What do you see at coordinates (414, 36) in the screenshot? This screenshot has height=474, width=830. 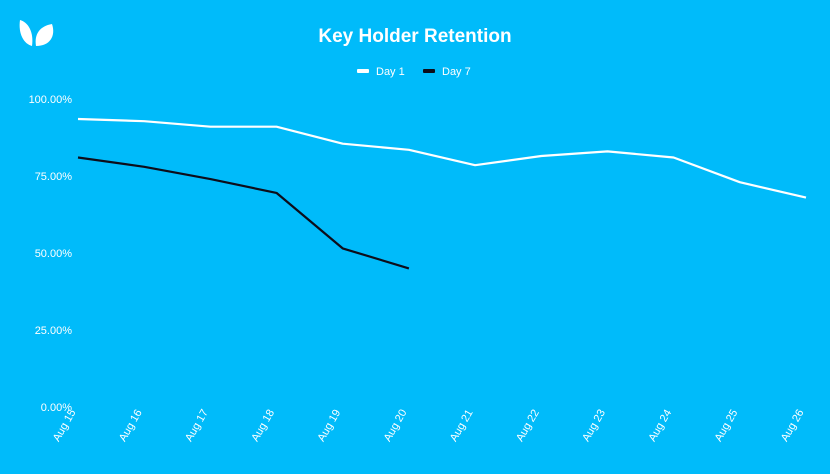 I see `chart-title: Key Holder Retention` at bounding box center [414, 36].